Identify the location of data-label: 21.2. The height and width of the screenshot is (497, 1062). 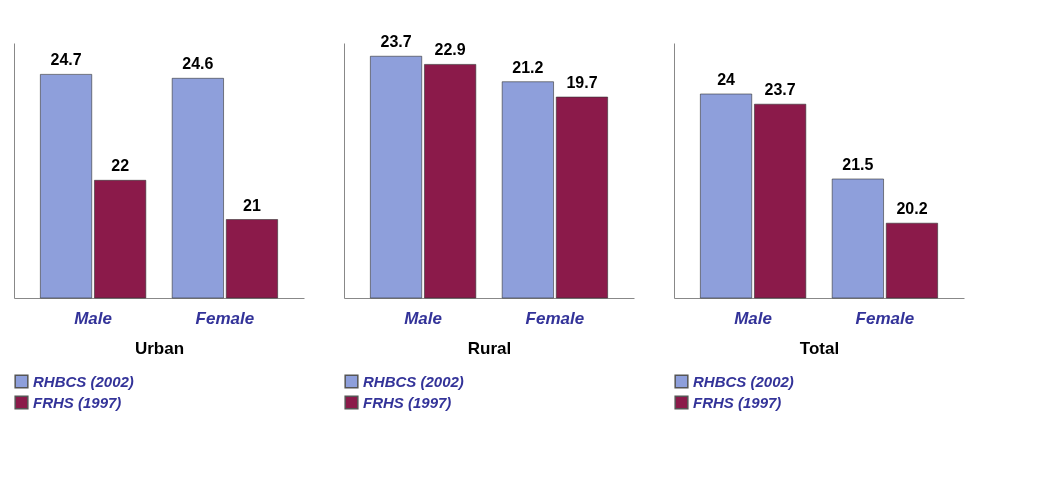
(528, 67).